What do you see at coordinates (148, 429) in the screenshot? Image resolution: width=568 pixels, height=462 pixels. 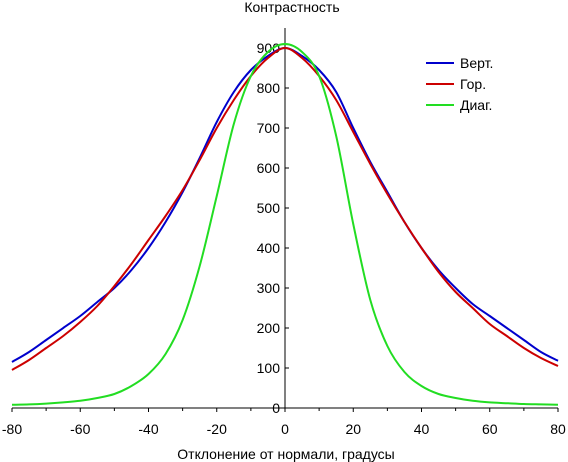 I see `x-tick-label: -40` at bounding box center [148, 429].